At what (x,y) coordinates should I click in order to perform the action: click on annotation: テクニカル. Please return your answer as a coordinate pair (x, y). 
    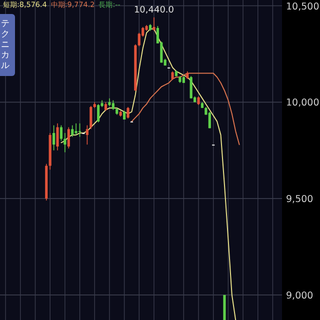
    Looking at the image, I should click on (5, 45).